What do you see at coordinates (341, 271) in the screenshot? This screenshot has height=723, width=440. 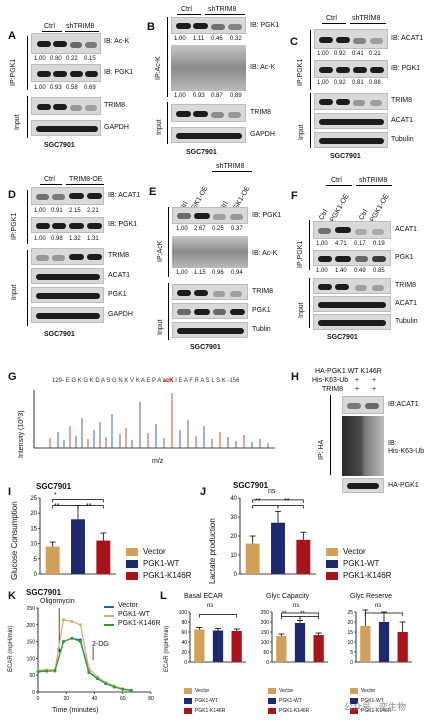 I see `quant: 1.40` at bounding box center [341, 271].